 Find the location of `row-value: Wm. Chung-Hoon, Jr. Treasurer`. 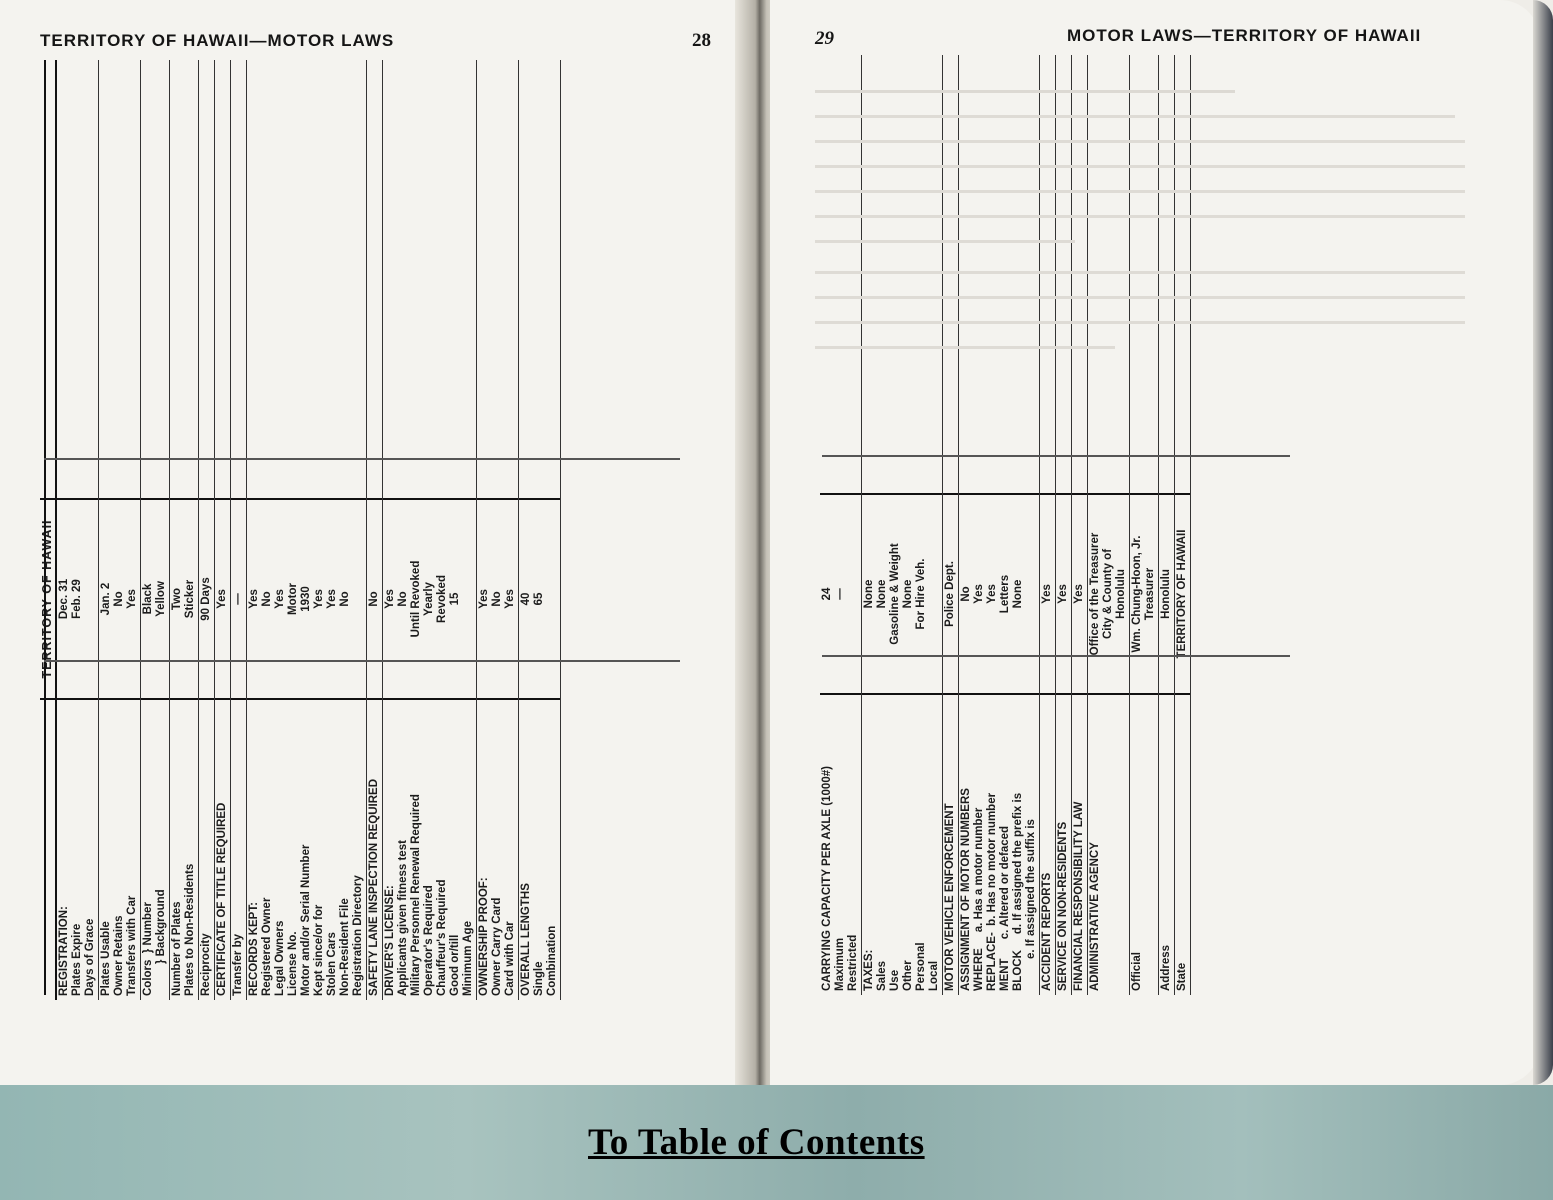

row-value: Wm. Chung-Hoon, Jr. Treasurer is located at coordinates (1144, 595).